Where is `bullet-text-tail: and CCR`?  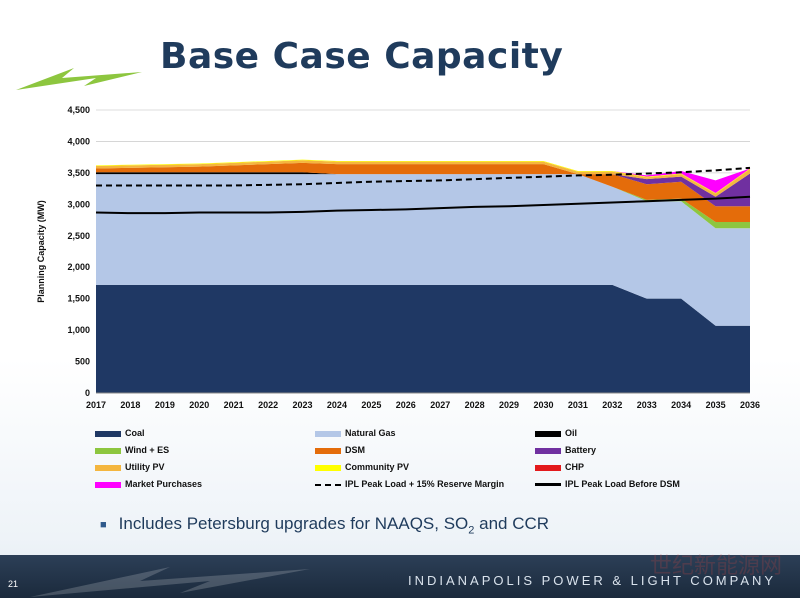
bullet-text-tail: and CCR is located at coordinates (512, 523).